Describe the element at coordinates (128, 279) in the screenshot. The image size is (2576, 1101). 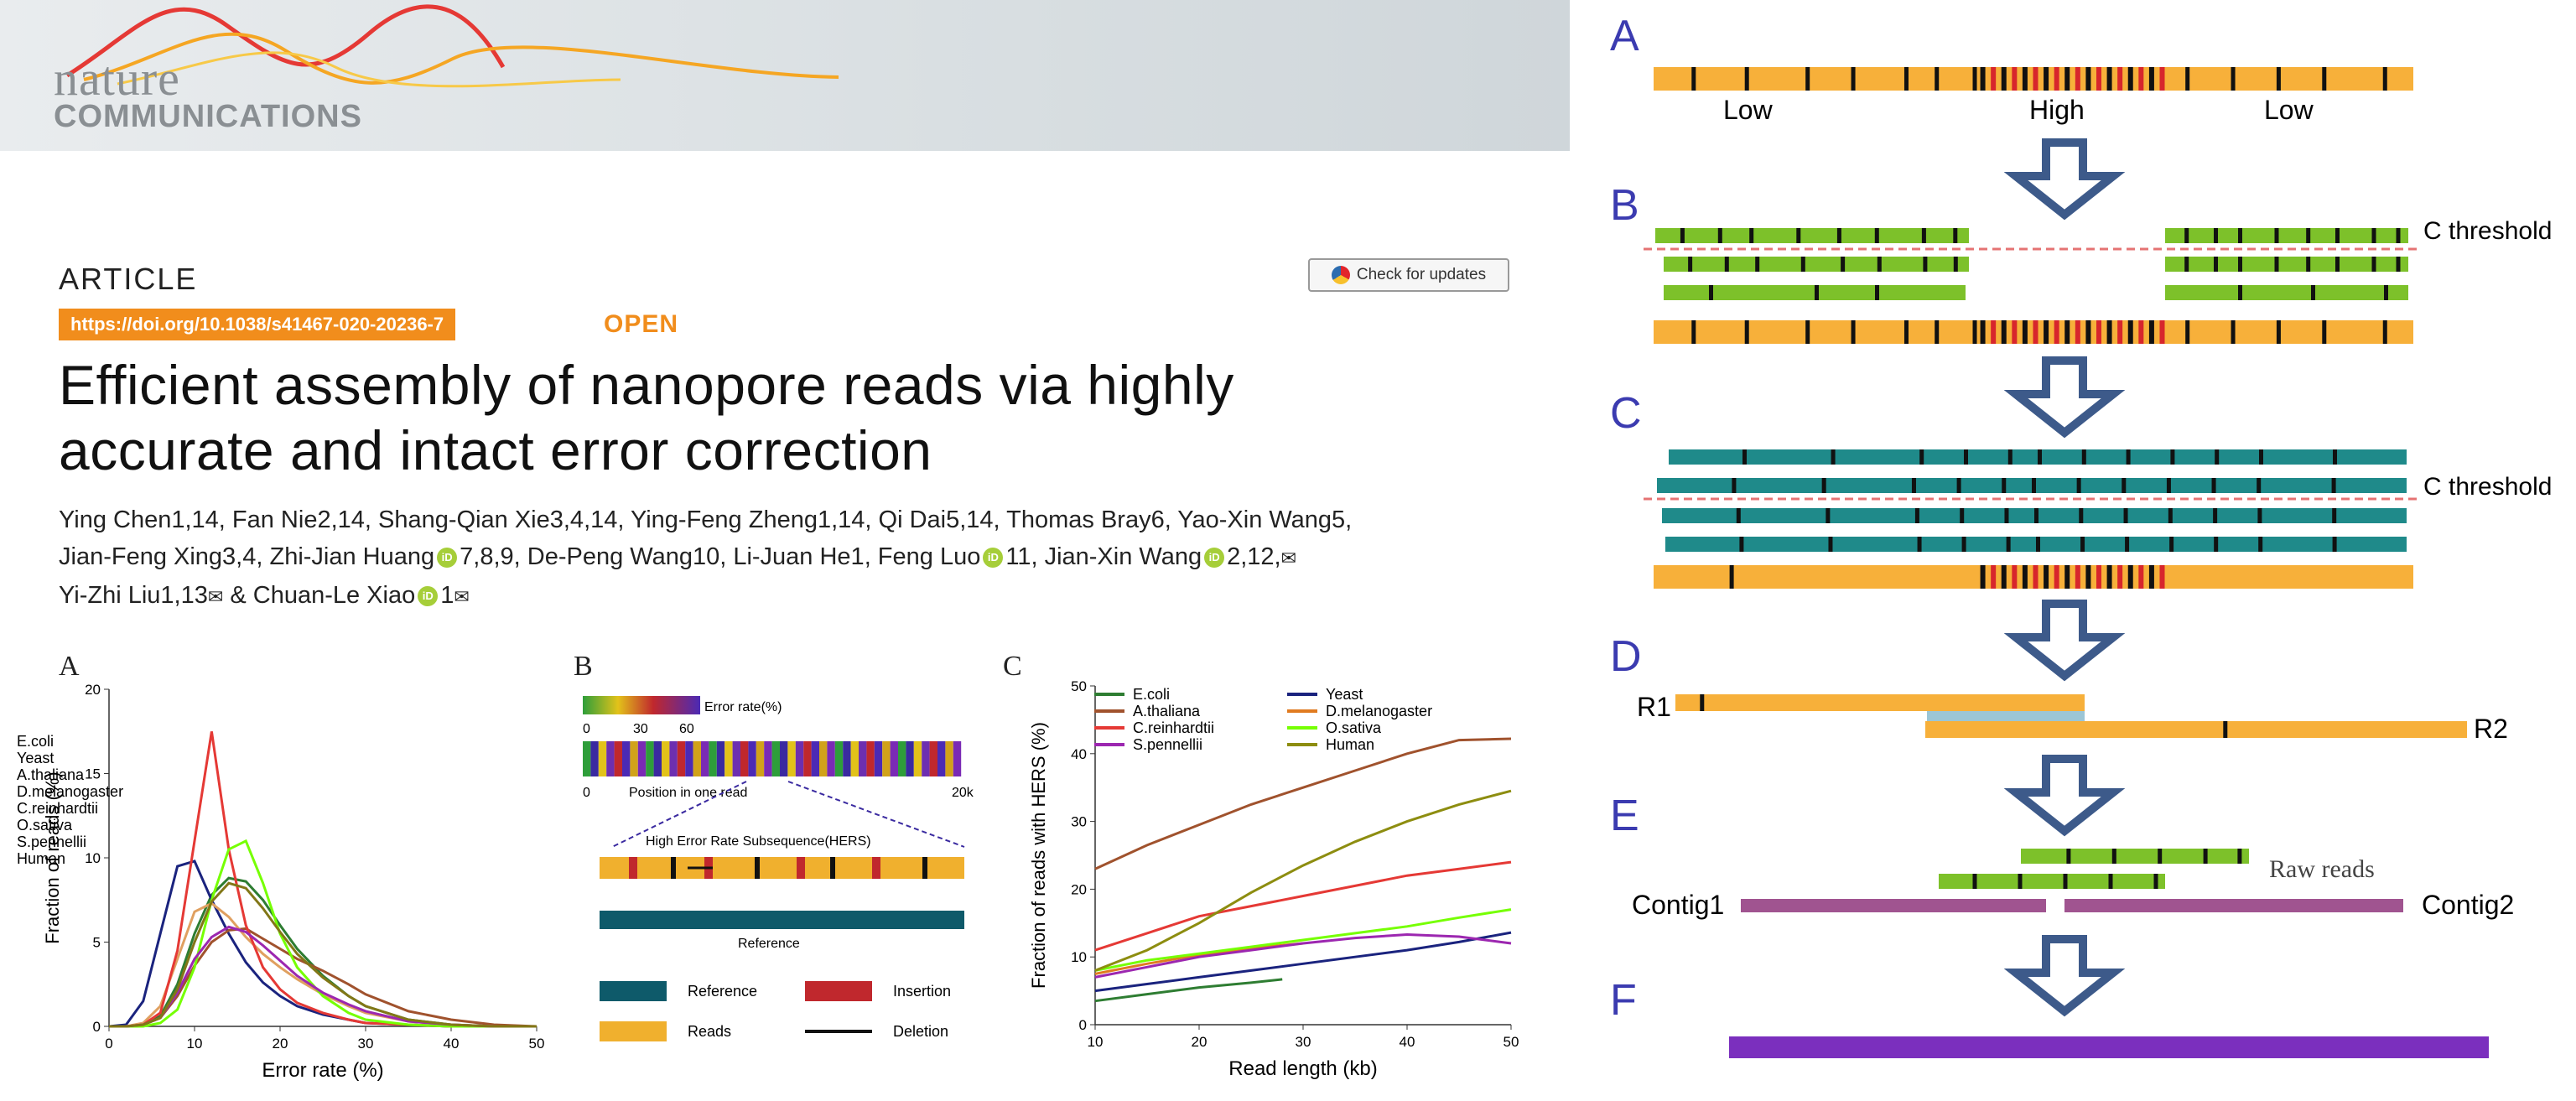
I see `article-type-label: ARTICLE` at that location.